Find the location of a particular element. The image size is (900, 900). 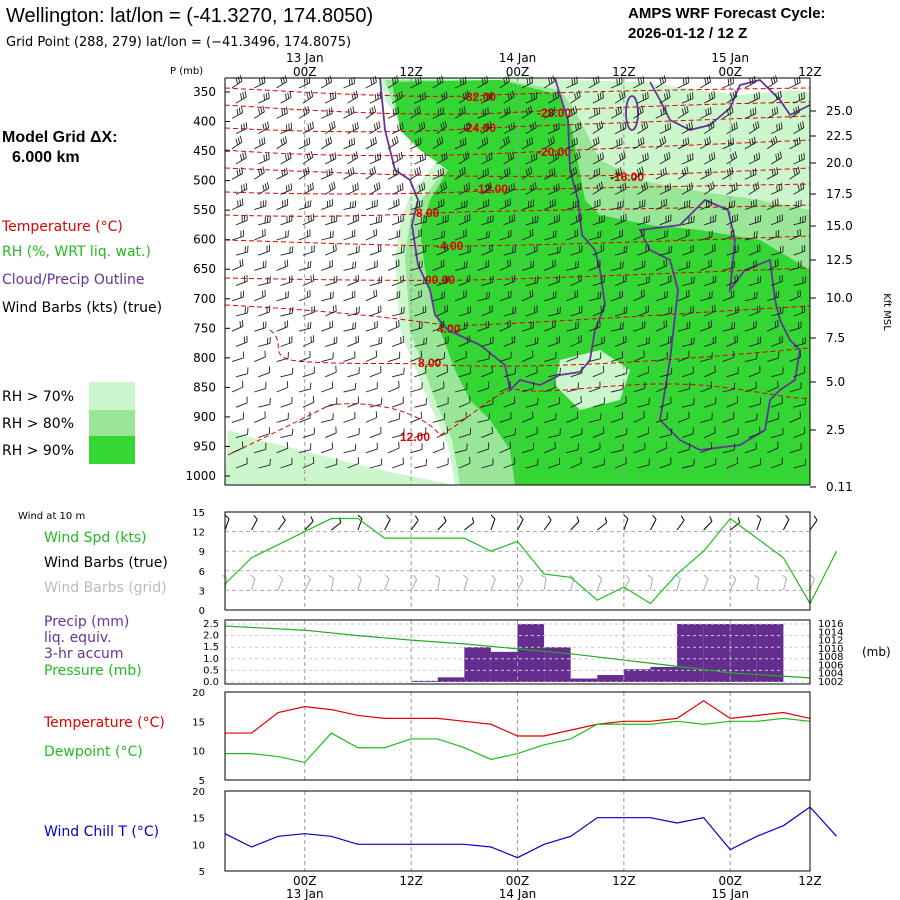

precip-bar is located at coordinates (637, 675).